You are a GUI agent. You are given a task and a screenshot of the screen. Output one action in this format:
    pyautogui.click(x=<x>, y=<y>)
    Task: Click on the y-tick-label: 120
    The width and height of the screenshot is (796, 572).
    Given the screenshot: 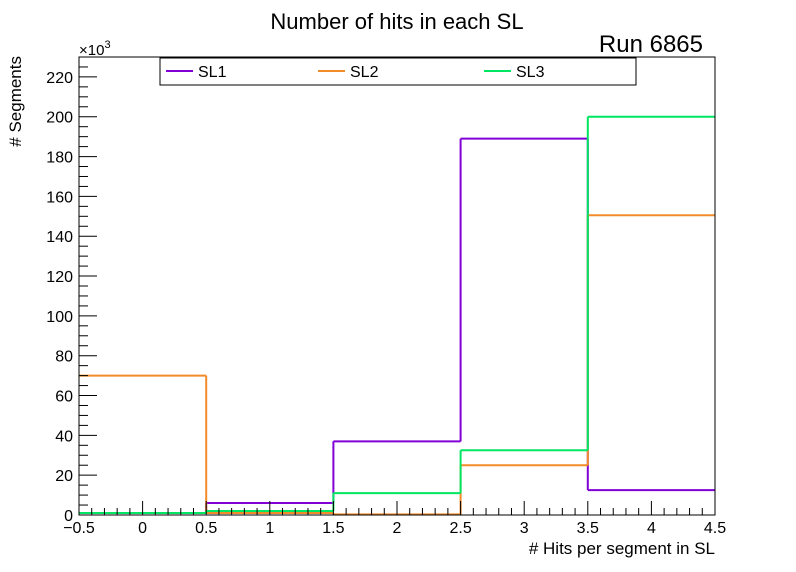 What is the action you would take?
    pyautogui.click(x=59, y=277)
    